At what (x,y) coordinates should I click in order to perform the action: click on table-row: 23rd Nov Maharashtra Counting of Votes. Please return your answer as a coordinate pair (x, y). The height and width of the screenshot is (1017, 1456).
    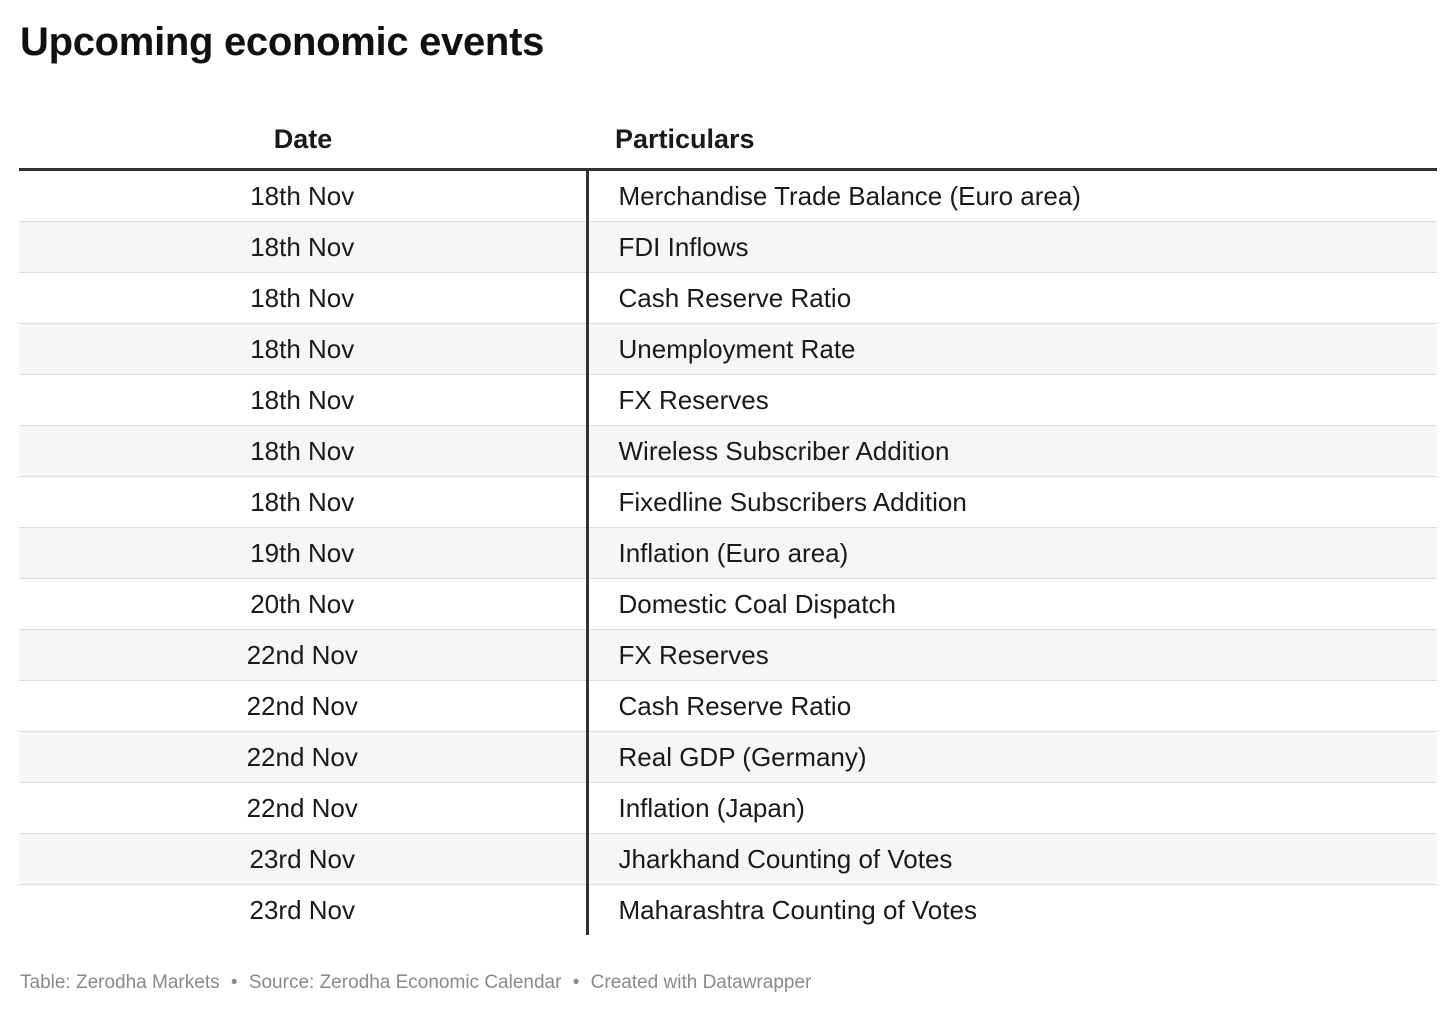
    Looking at the image, I should click on (728, 909).